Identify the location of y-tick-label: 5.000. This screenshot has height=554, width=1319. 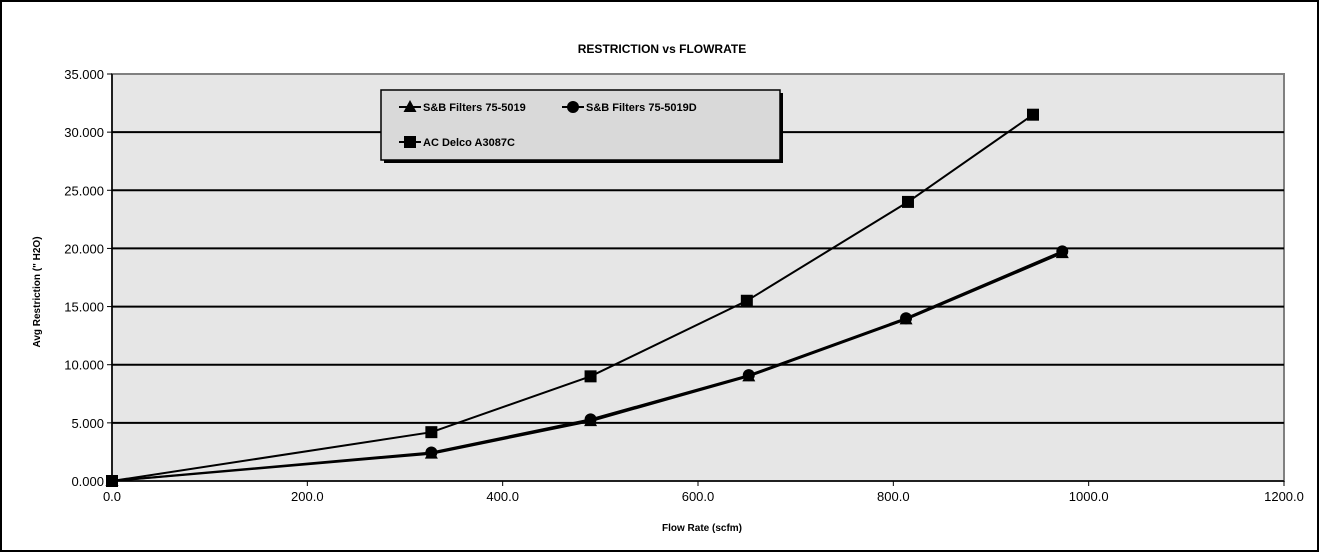
(87, 423).